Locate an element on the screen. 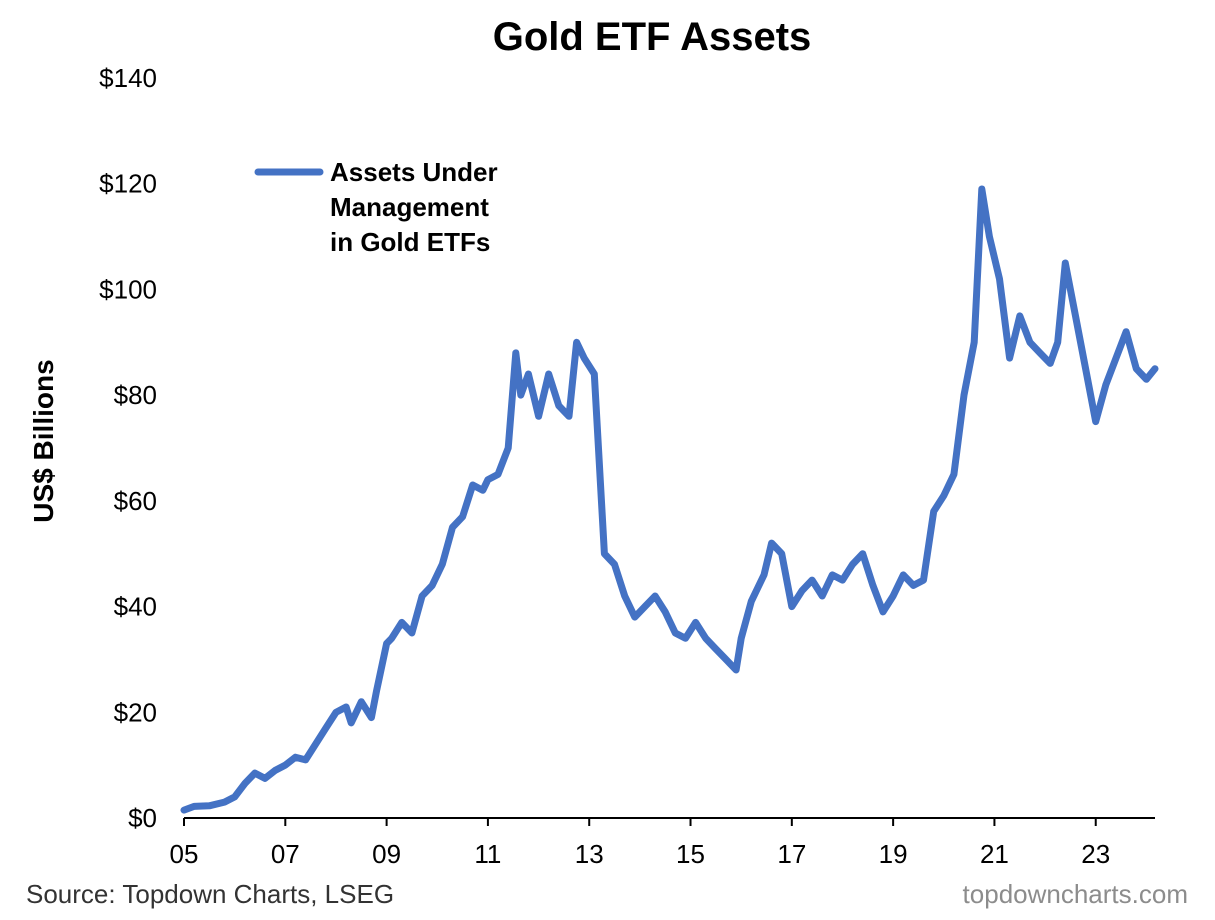 Image resolution: width=1215 pixels, height=920 pixels. y-axis-ticks: $0 $20 $40 $60 $80 $100 $120 $140 is located at coordinates (128, 448).